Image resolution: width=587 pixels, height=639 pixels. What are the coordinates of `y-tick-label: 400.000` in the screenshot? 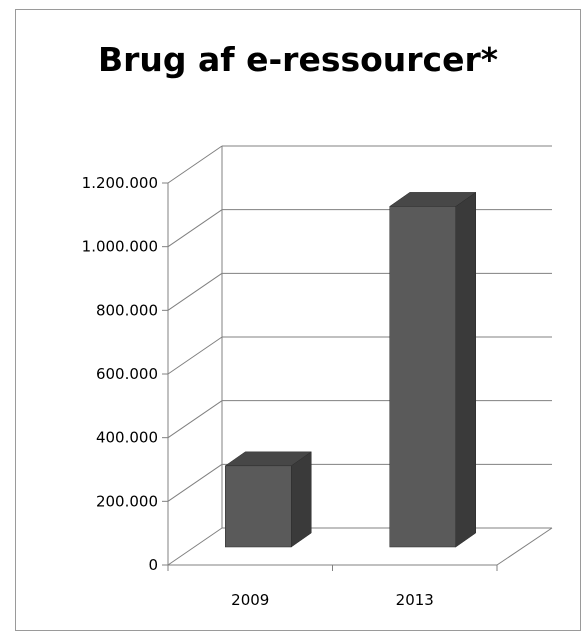 It's located at (127, 438).